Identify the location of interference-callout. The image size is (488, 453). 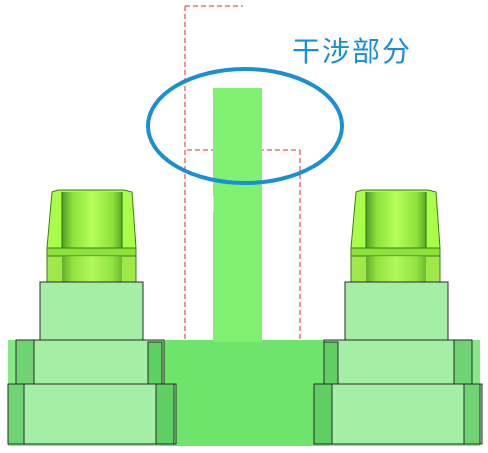
(245, 126).